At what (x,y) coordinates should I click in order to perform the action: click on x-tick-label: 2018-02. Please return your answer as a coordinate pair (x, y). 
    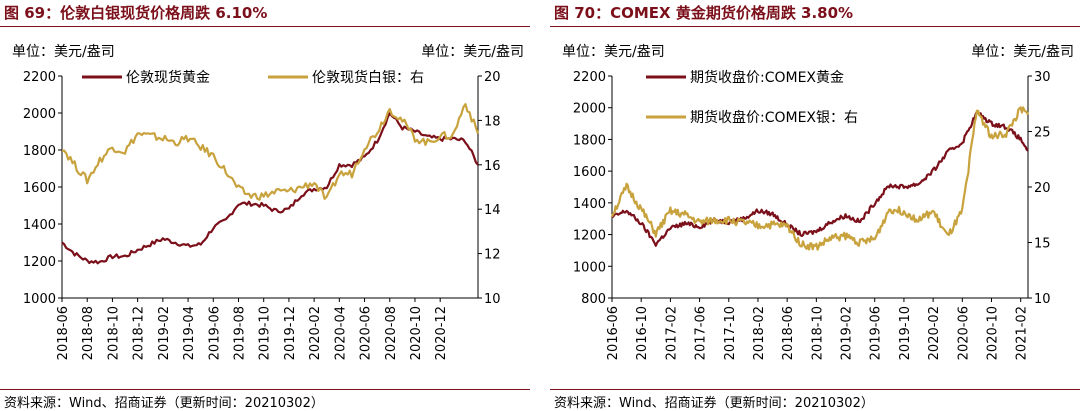
    Looking at the image, I should click on (759, 333).